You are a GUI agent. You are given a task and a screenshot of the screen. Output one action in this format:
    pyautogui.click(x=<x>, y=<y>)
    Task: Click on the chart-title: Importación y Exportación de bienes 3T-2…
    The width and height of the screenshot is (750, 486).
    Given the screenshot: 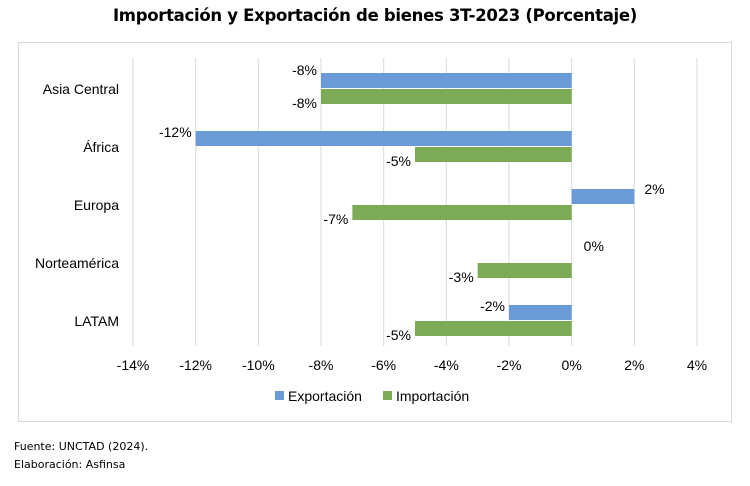 What is the action you would take?
    pyautogui.click(x=375, y=15)
    